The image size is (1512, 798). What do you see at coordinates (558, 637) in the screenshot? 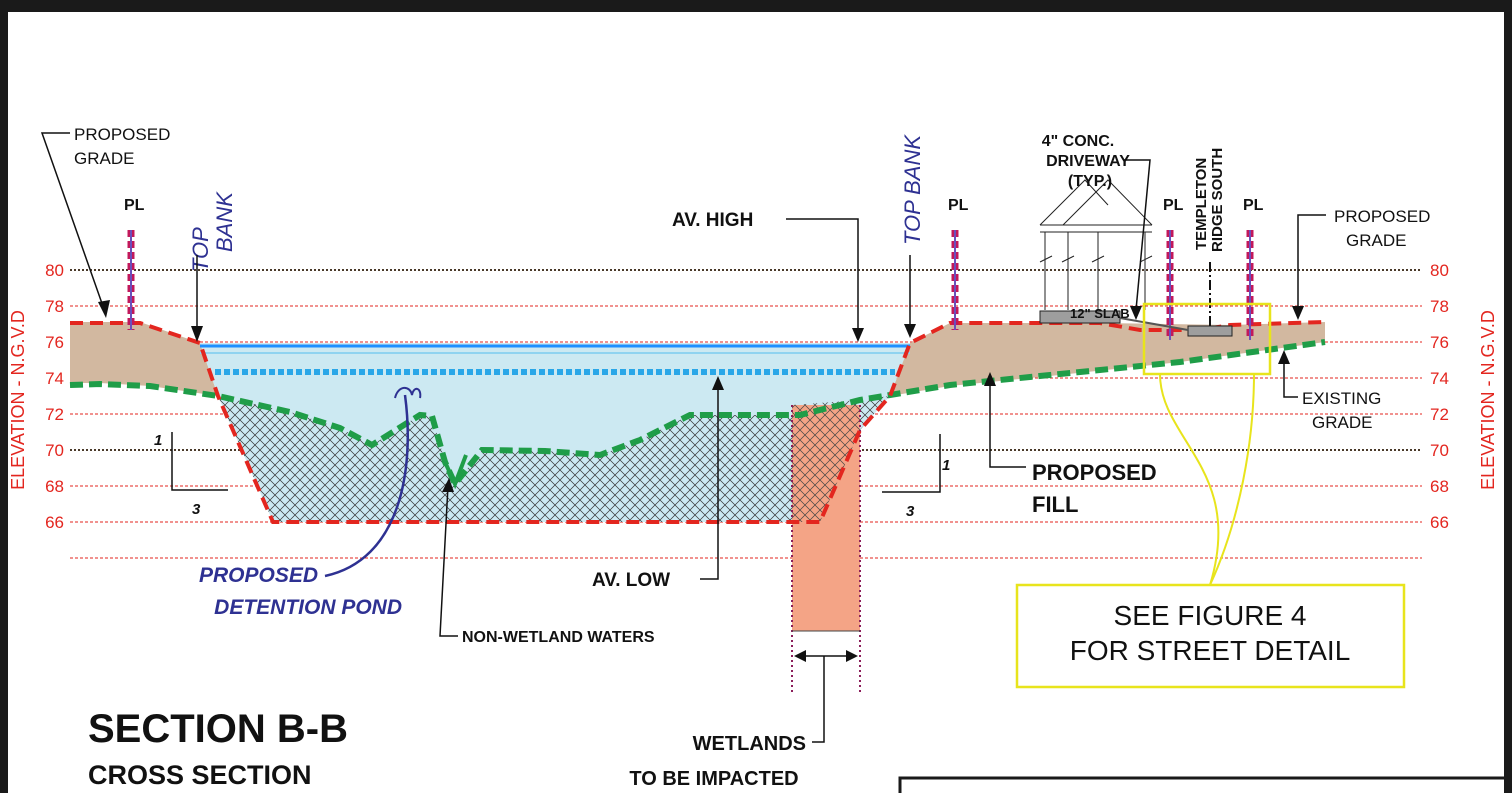
I see `non-wetland-label: NON-WETLAND WATERS` at bounding box center [558, 637].